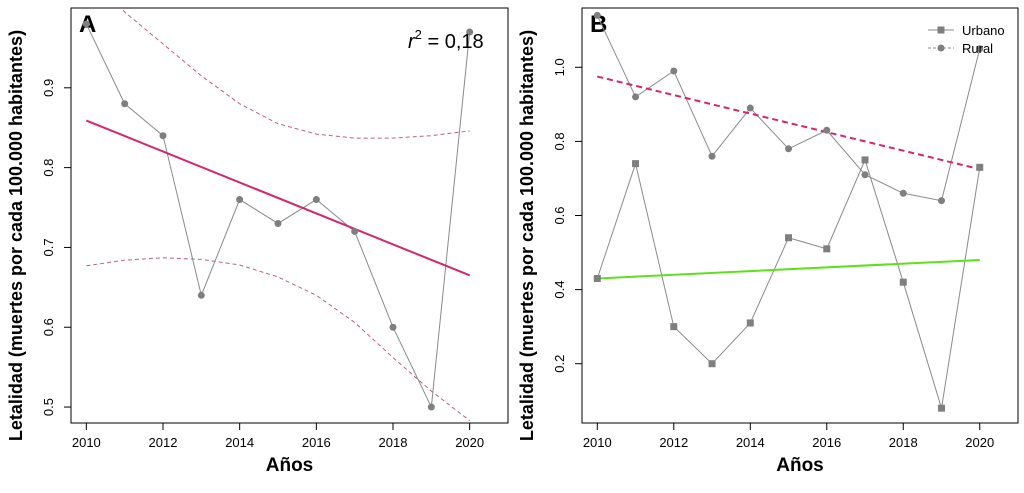 This screenshot has width=1024, height=493. Describe the element at coordinates (598, 24) in the screenshot. I see `panel-label: B` at that location.